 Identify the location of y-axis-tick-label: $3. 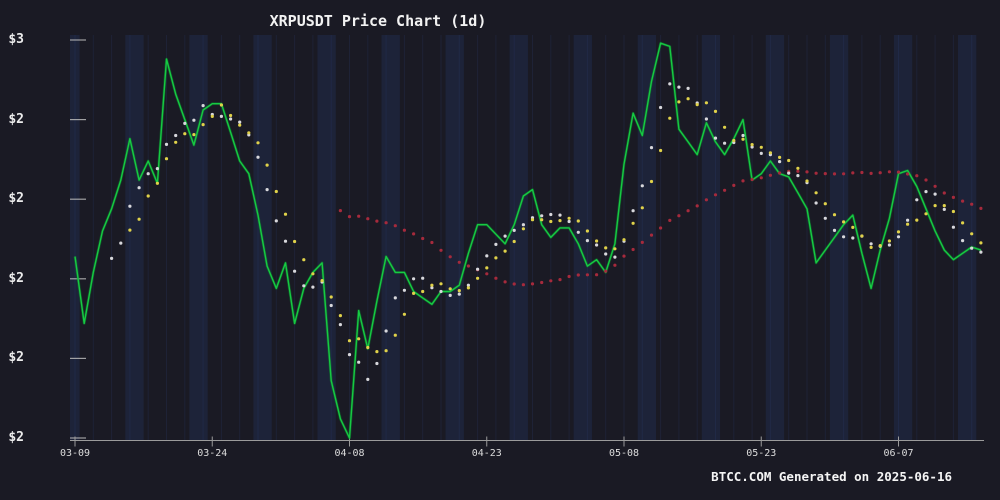
(16, 39).